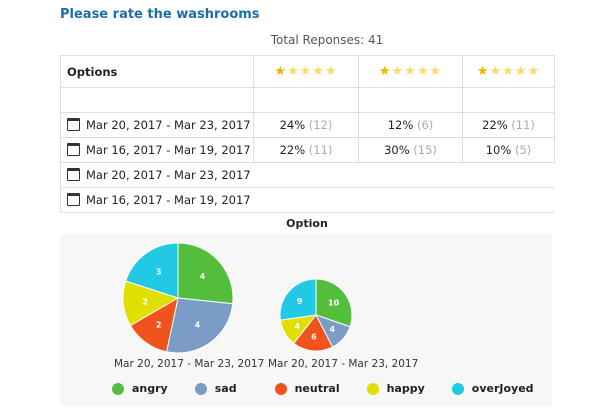 The width and height of the screenshot is (610, 410). Describe the element at coordinates (425, 125) in the screenshot. I see `count: (6)` at that location.